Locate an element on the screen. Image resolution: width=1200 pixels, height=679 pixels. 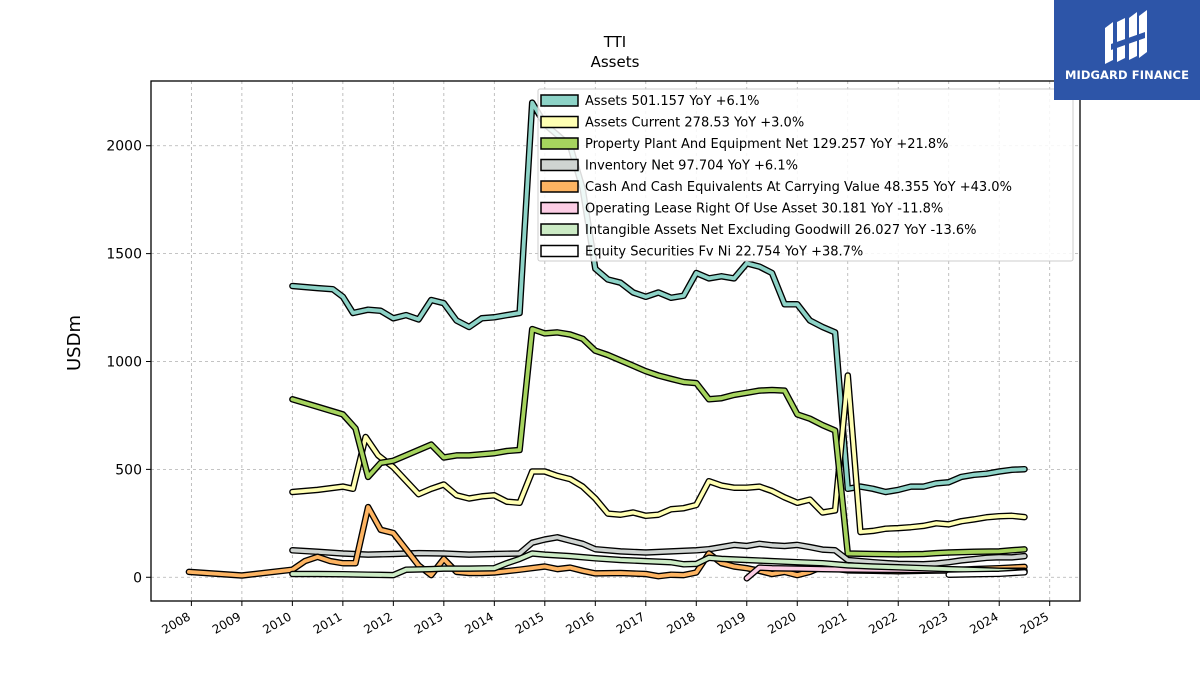
x-tick-label: 2024 is located at coordinates (983, 622).